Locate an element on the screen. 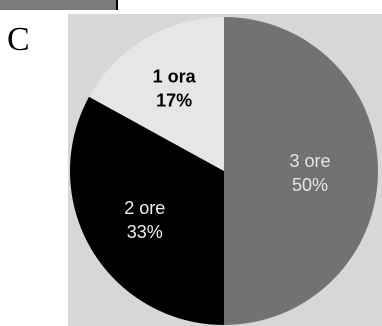 The image size is (382, 326). slice-label: 2 ore is located at coordinates (144, 208).